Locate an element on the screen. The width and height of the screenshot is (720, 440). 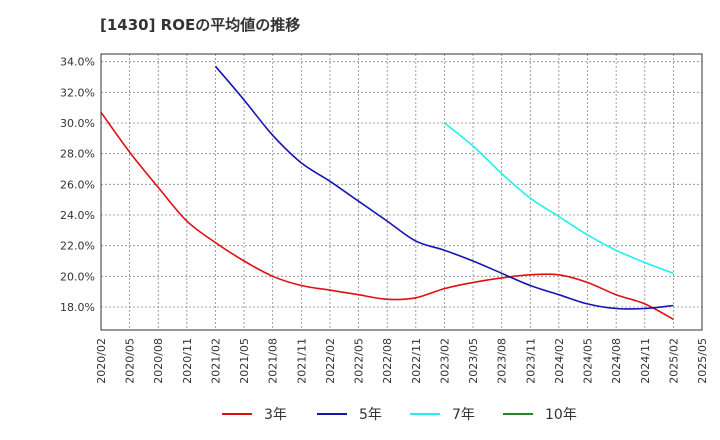
x-tick-label: 2024/08 is located at coordinates (616, 361).